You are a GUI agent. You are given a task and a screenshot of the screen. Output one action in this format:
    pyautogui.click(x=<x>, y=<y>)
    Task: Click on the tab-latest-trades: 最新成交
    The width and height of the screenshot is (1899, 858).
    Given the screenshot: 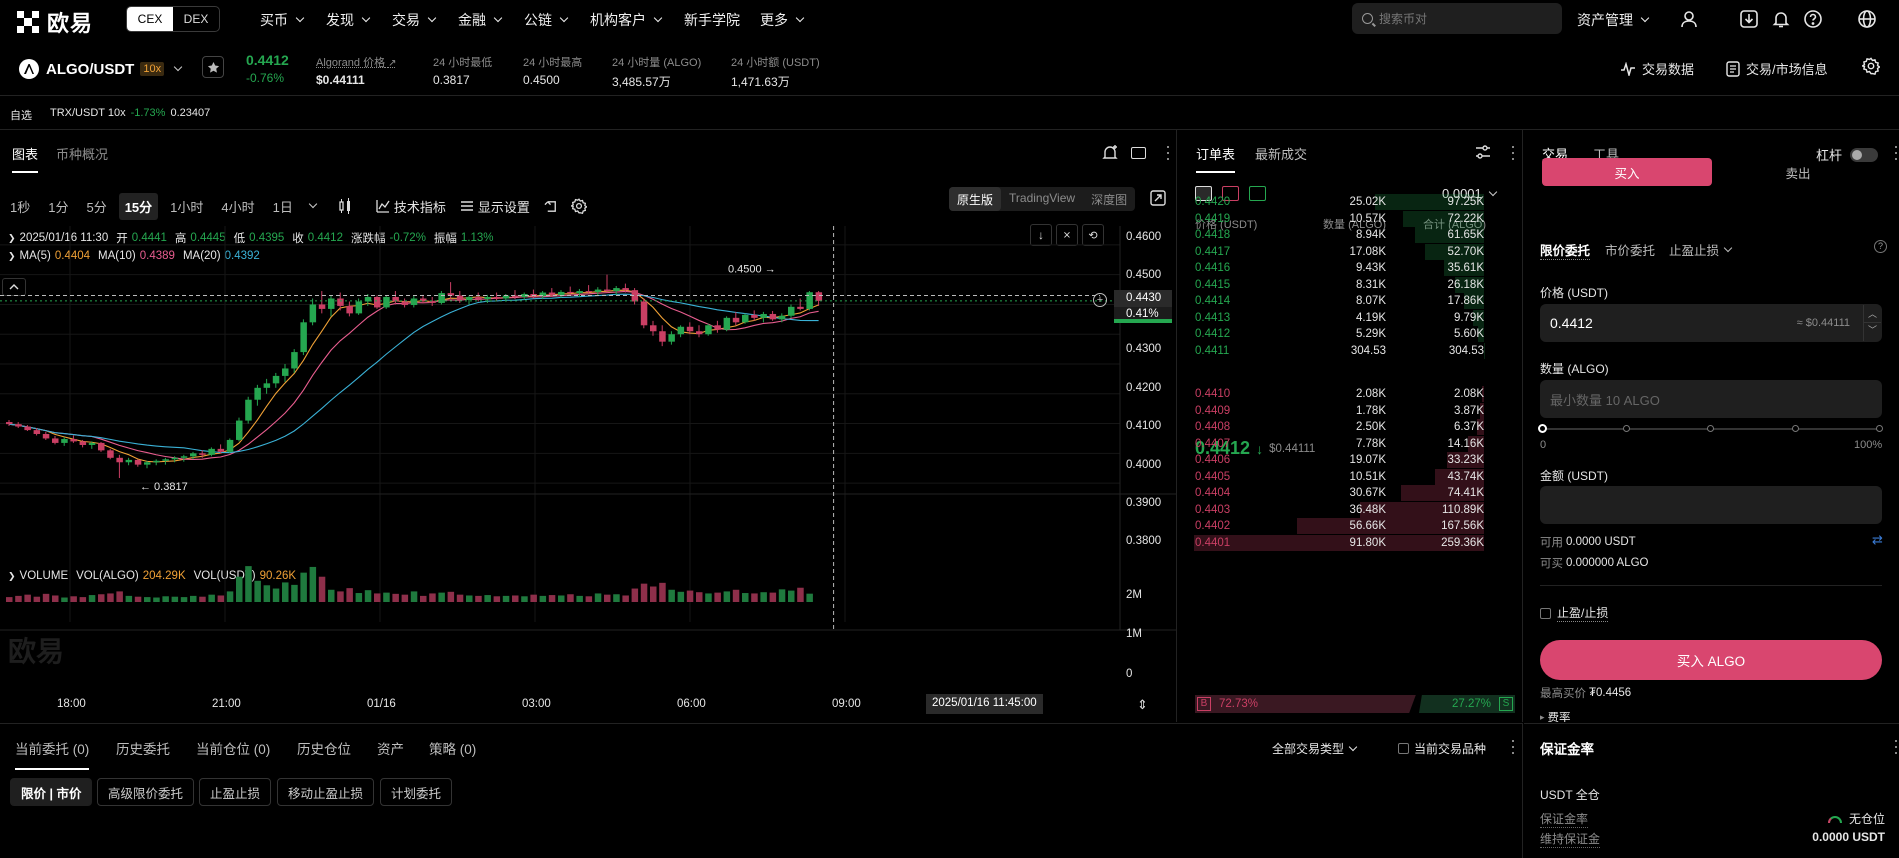 What is the action you would take?
    pyautogui.click(x=1281, y=154)
    